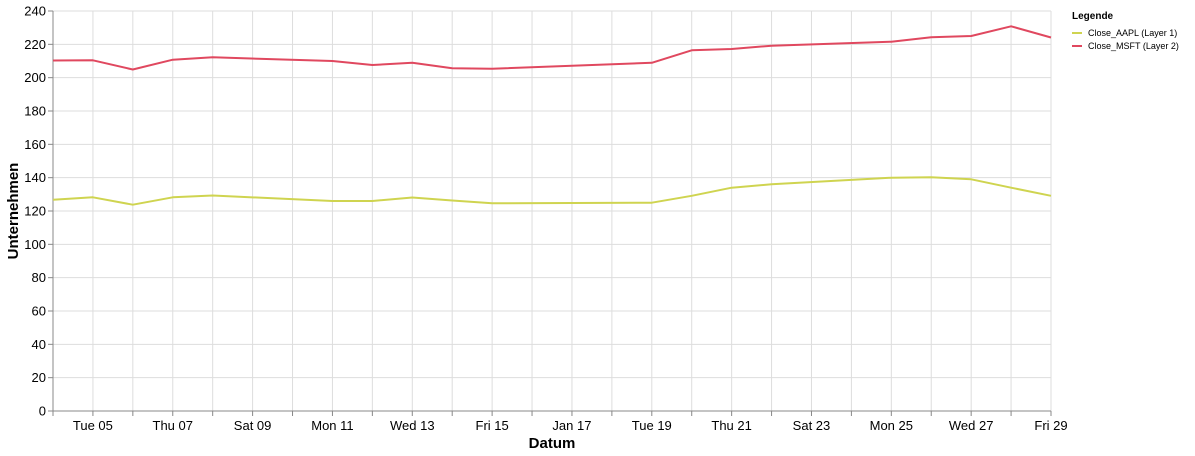  Describe the element at coordinates (42, 411) in the screenshot. I see `y-tick-label: 0` at that location.